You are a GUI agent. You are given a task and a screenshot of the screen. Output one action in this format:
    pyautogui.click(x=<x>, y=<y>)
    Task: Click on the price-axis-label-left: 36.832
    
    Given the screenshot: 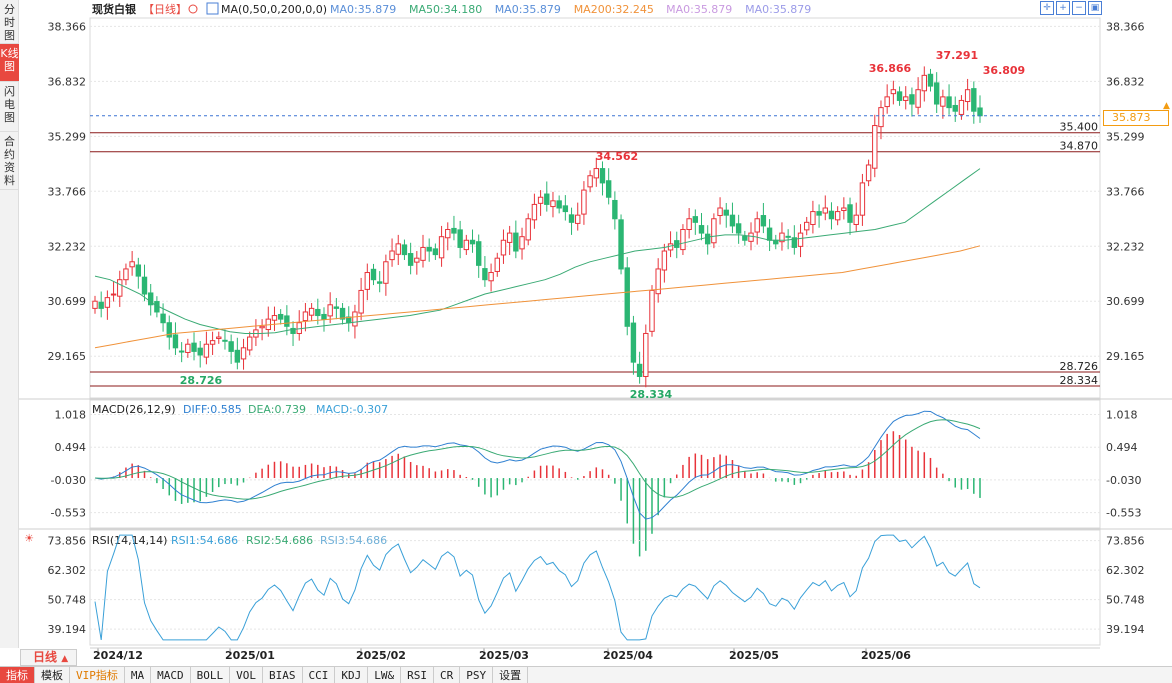 What is the action you would take?
    pyautogui.click(x=67, y=81)
    